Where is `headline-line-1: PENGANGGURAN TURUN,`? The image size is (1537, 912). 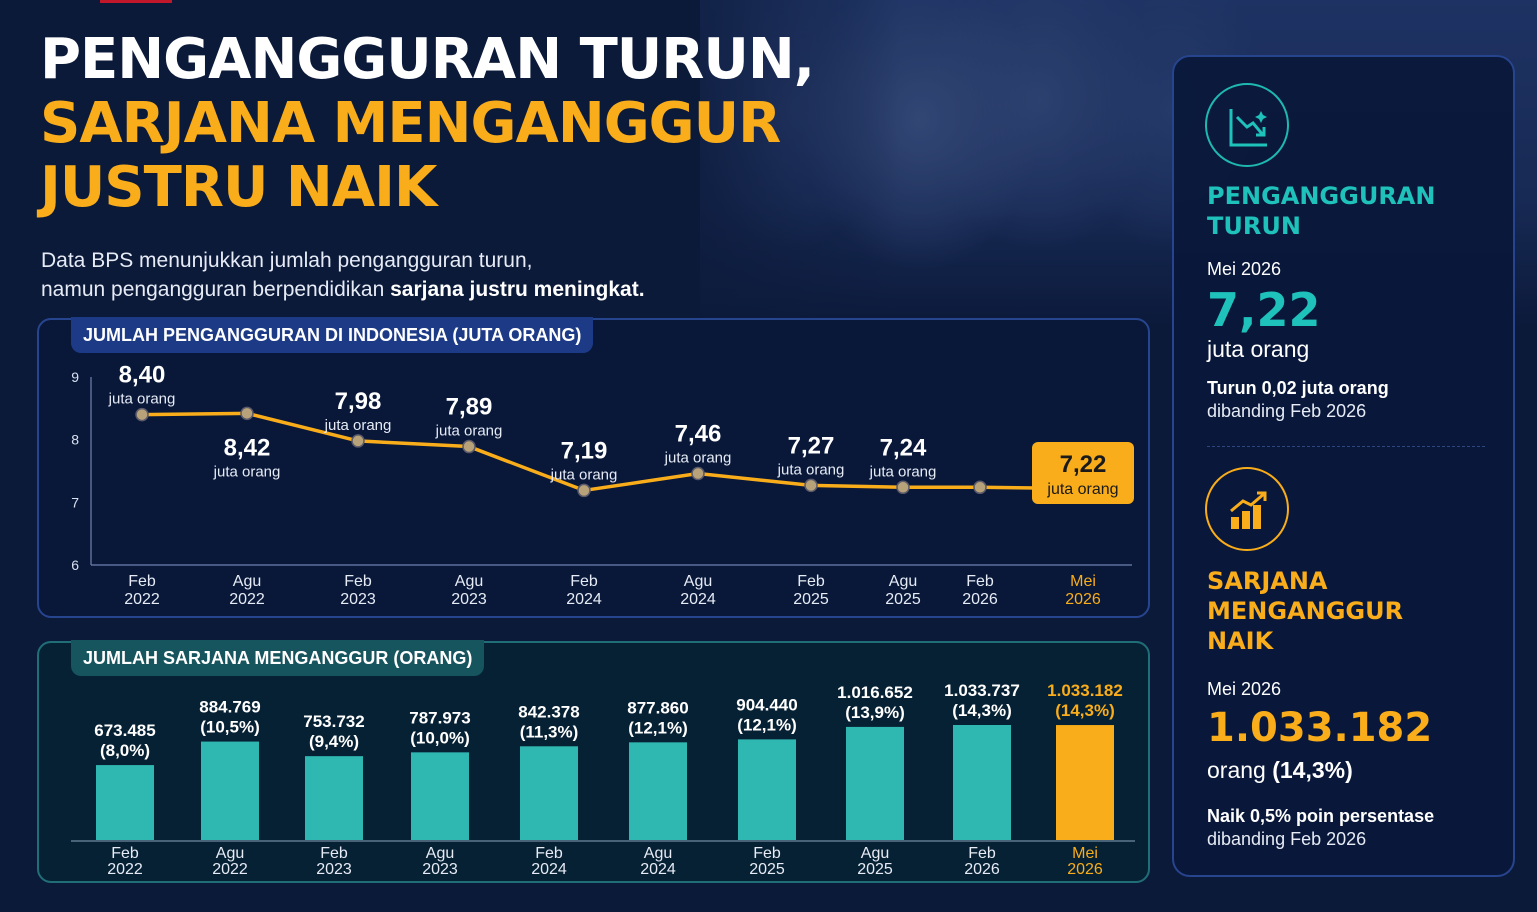
headline-line-1: PENGANGGURAN TURUN, is located at coordinates (427, 59).